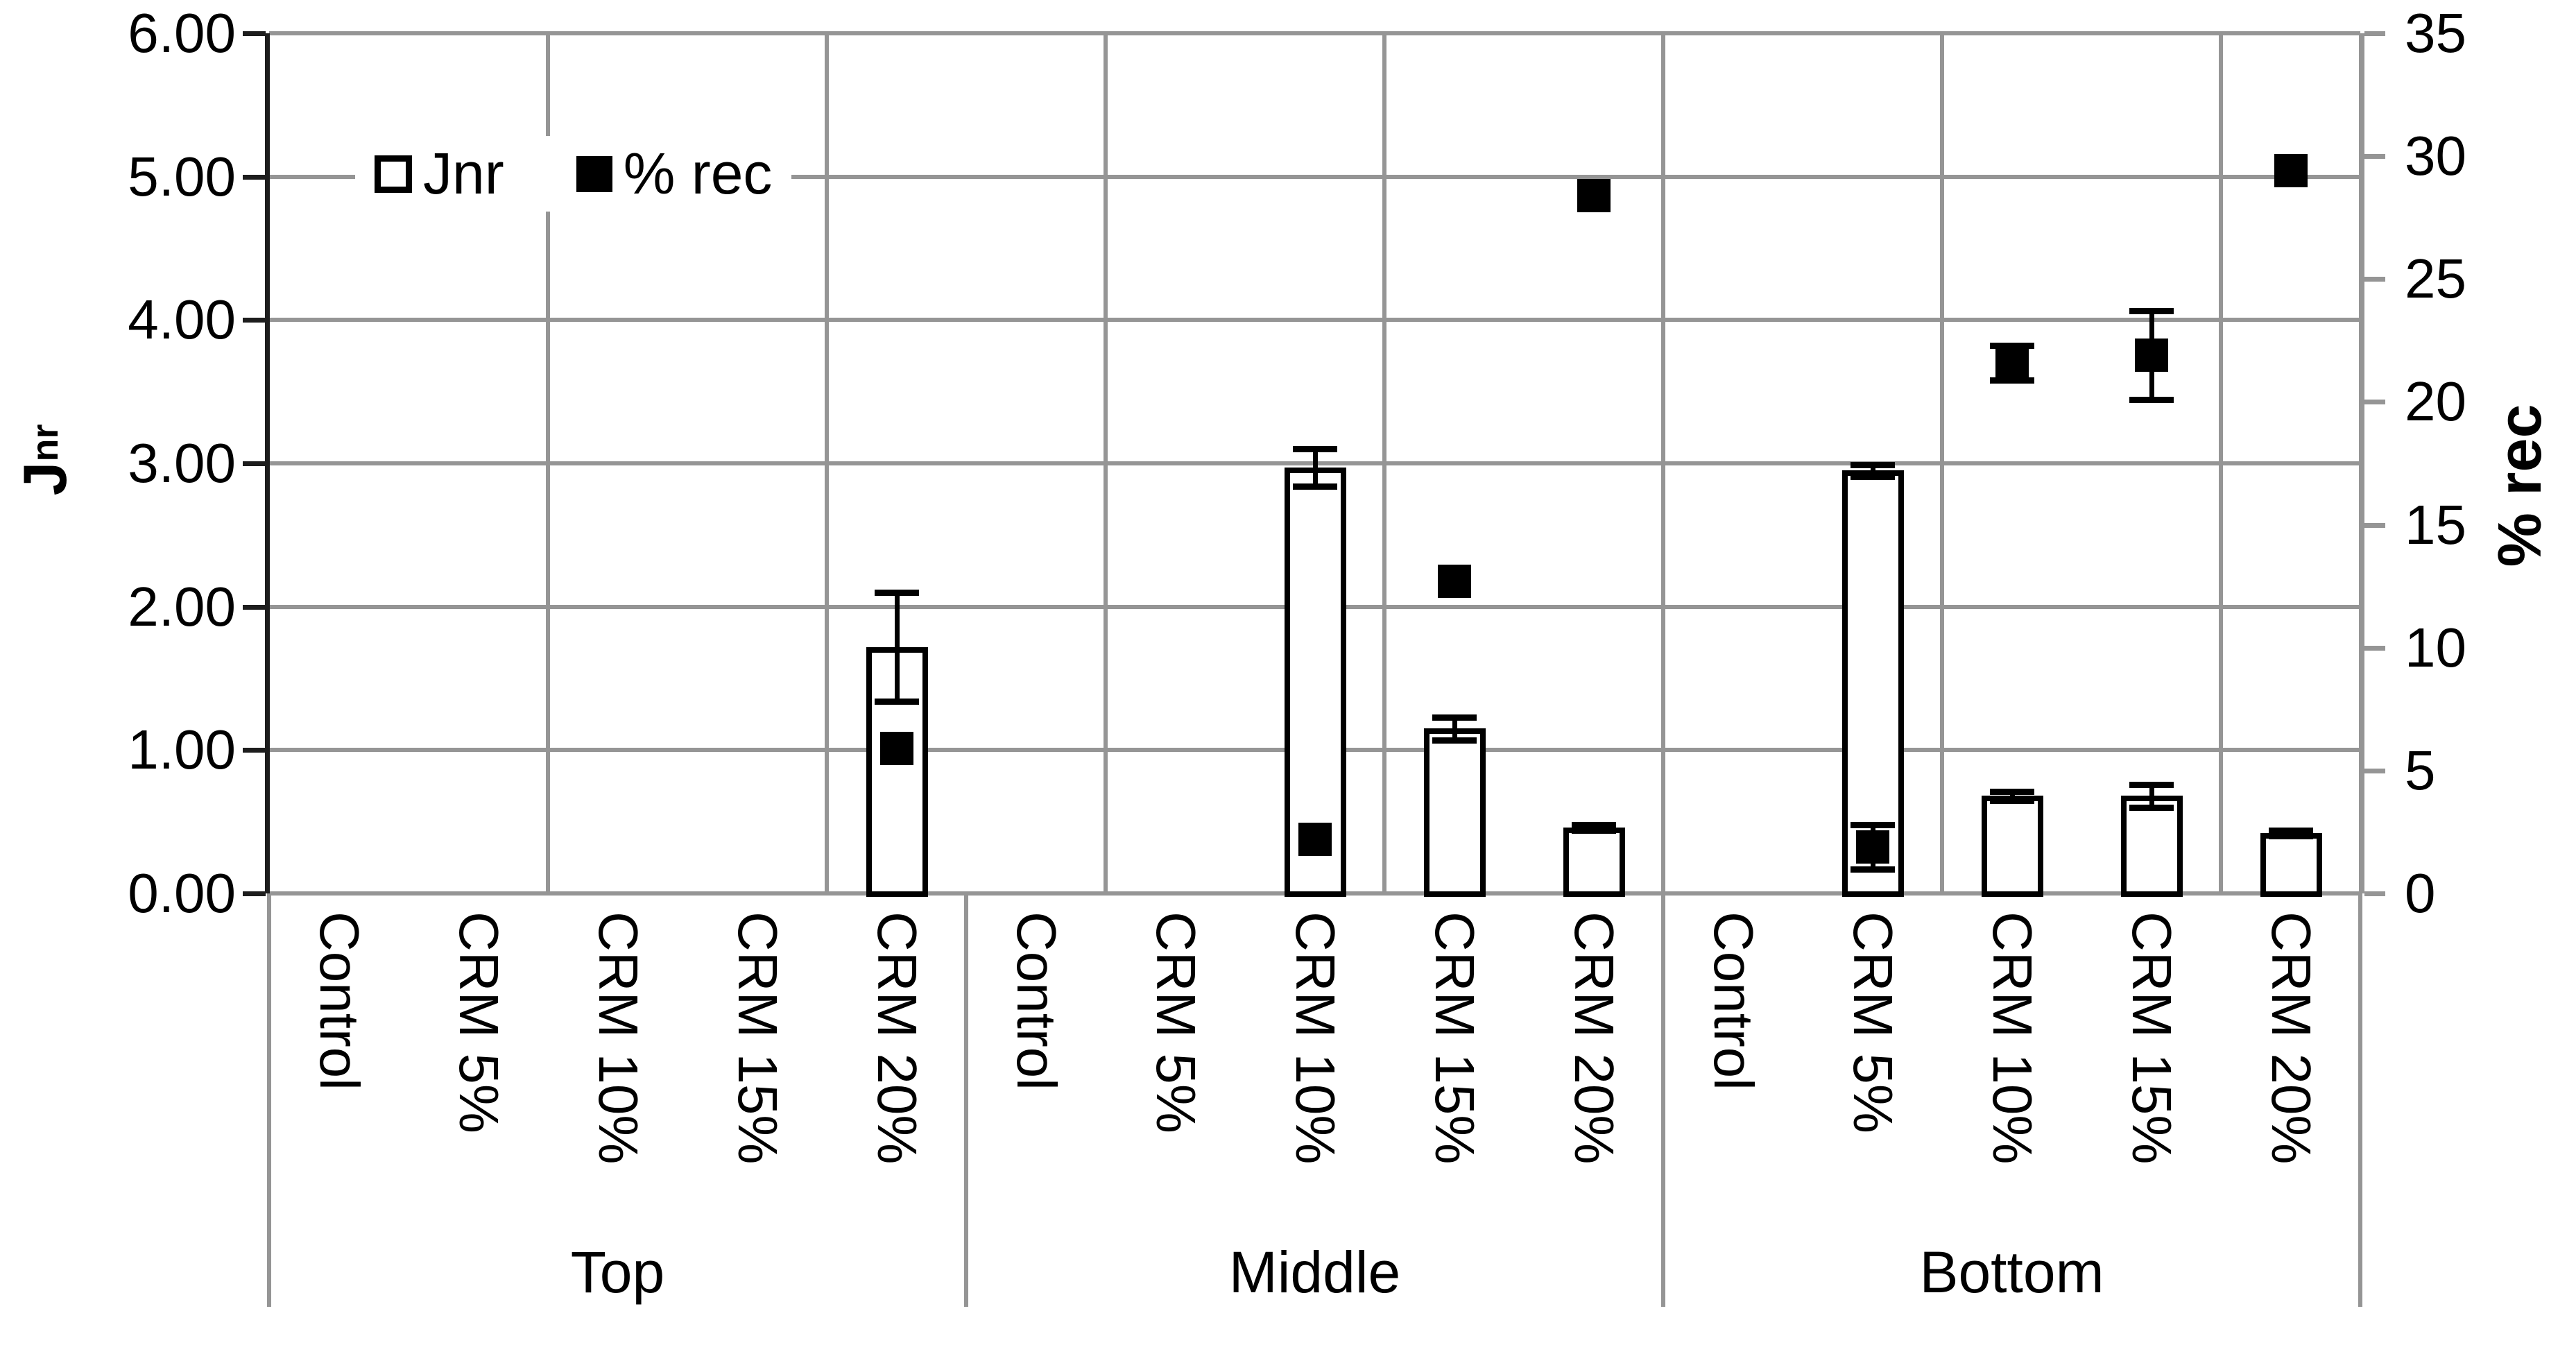  What do you see at coordinates (617, 1272) in the screenshot?
I see `group-label: Top` at bounding box center [617, 1272].